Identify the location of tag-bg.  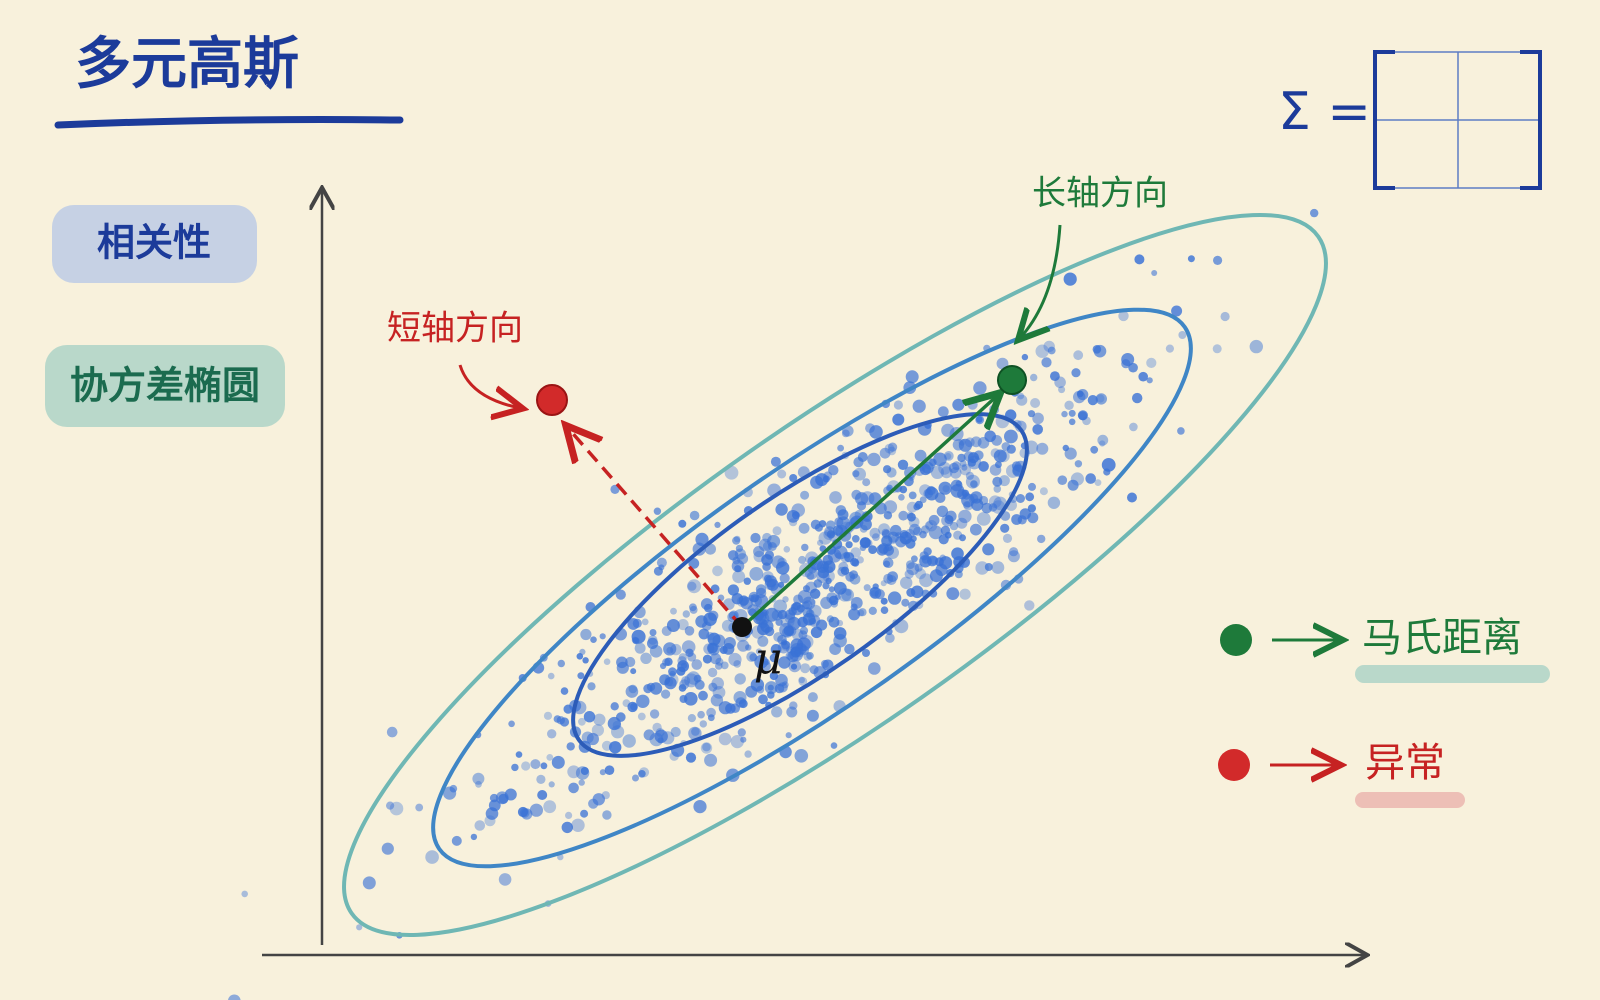
(154, 244).